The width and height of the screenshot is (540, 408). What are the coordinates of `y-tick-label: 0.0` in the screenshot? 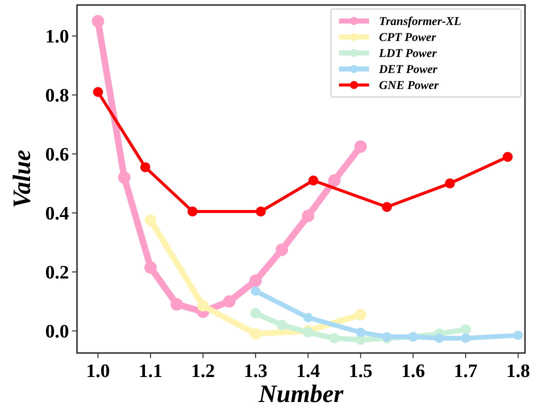 It's located at (57, 332).